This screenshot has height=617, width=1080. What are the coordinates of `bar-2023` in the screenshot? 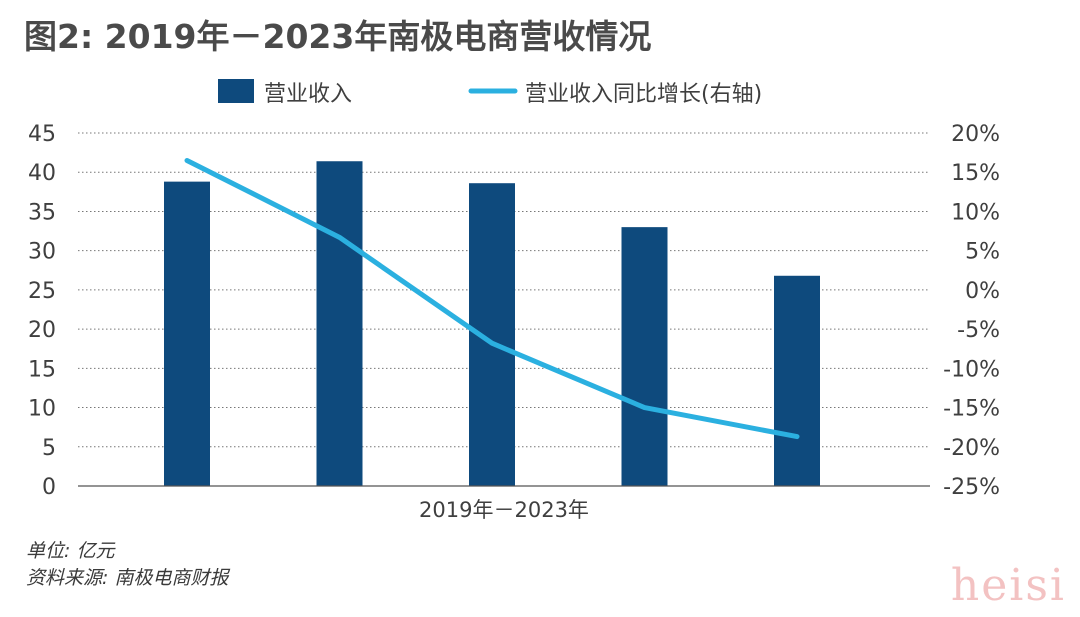 It's located at (797, 380).